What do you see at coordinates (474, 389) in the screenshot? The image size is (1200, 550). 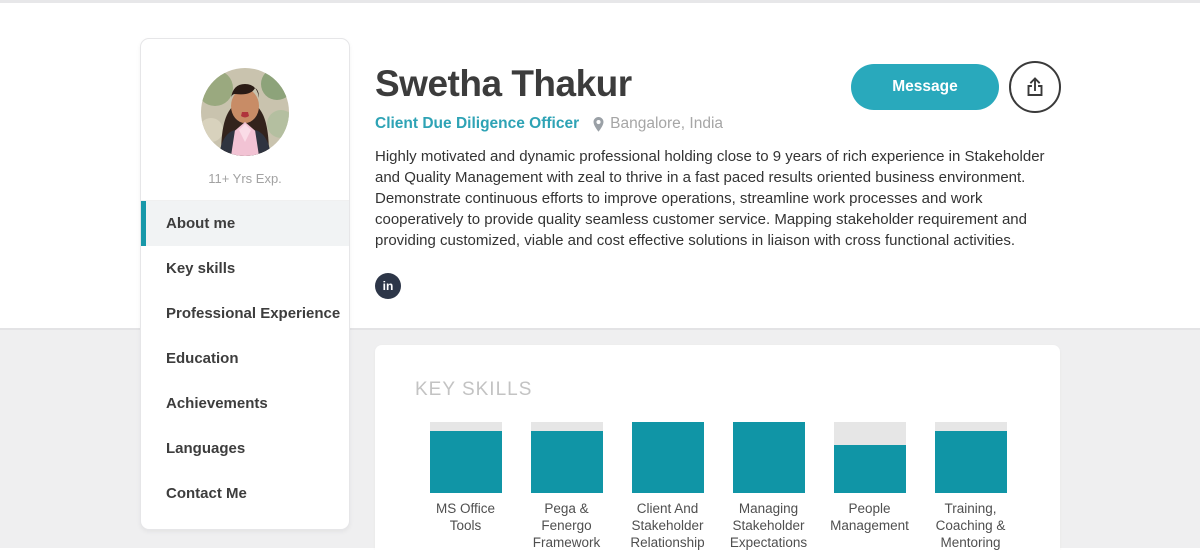 I see `key-skills-heading: KEY SKILLS` at bounding box center [474, 389].